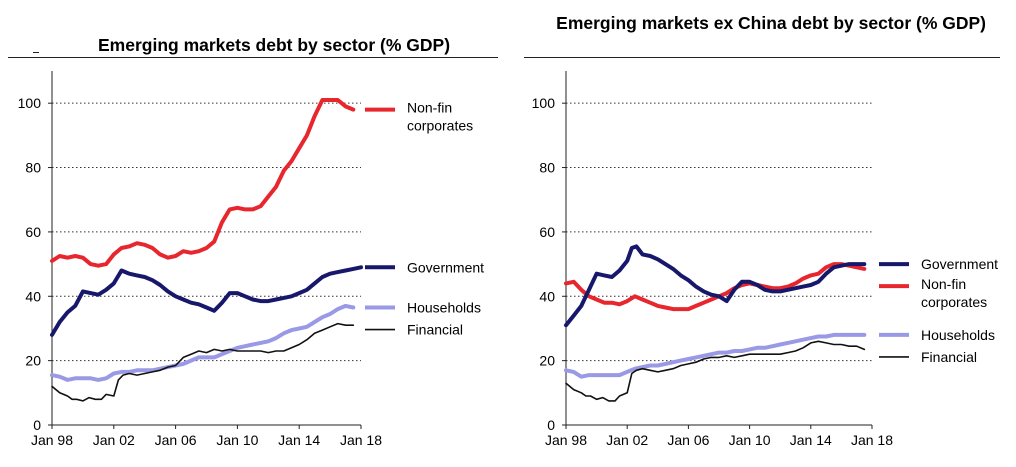 The image size is (1016, 467). Describe the element at coordinates (274, 45) in the screenshot. I see `chart-title: Emerging markets debt by sector (% GDP)` at that location.